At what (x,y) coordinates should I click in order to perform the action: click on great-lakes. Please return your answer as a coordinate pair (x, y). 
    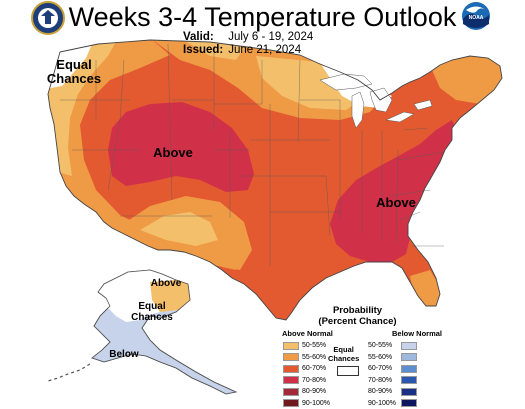
    Looking at the image, I should click on (376, 101).